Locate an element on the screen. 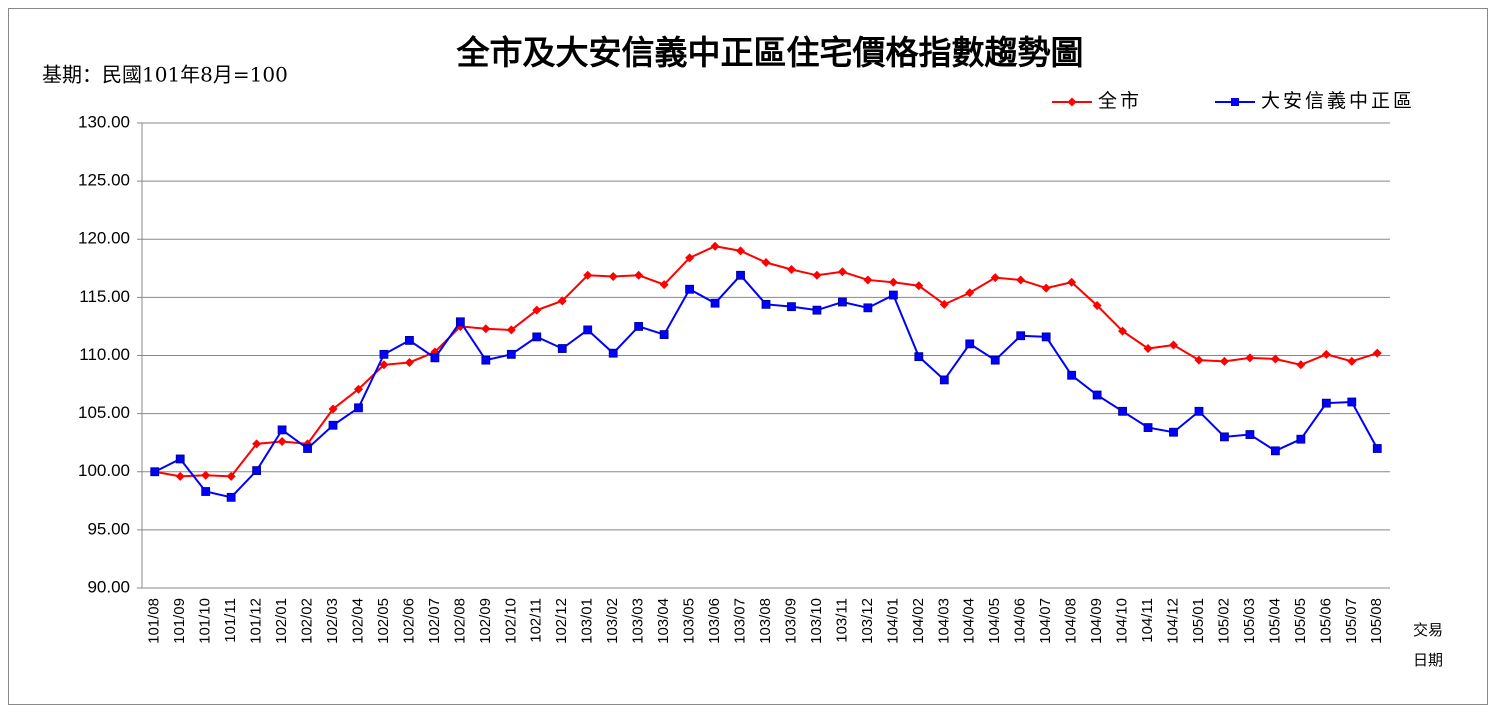  chart-subtitle: 基期：民國101年8月=100 is located at coordinates (165, 75).